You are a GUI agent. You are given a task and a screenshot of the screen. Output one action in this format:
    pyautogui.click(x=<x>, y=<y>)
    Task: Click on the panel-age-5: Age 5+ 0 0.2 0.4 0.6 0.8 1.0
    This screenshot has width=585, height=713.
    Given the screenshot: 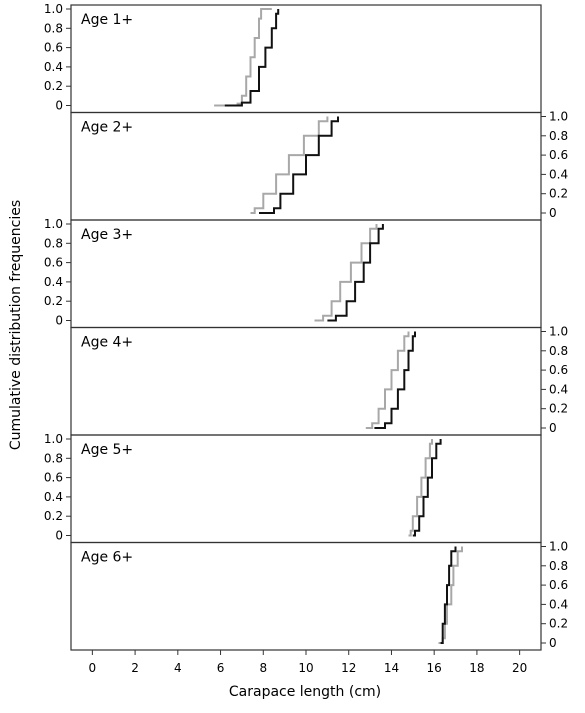 What is the action you would take?
    pyautogui.click(x=293, y=488)
    